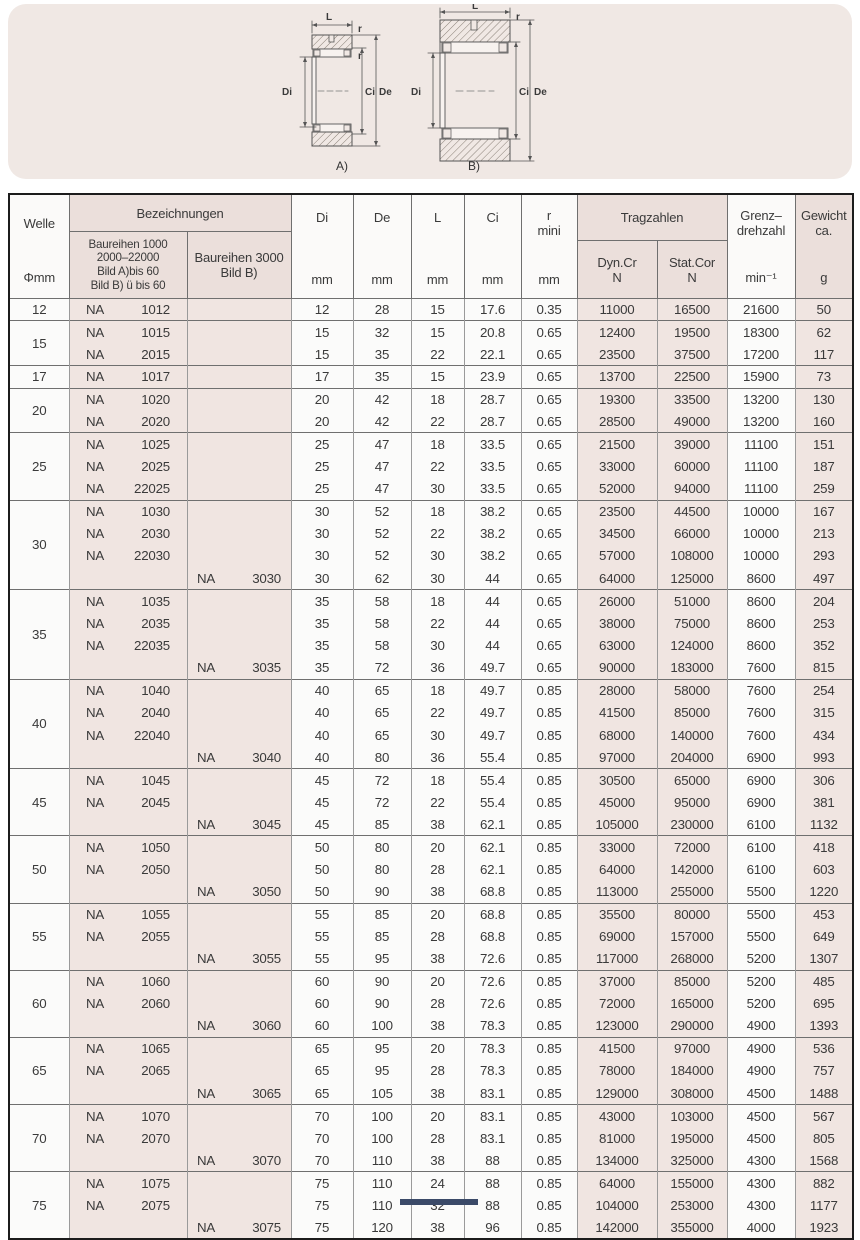 This screenshot has width=860, height=1240. What do you see at coordinates (437, 824) in the screenshot?
I see `value-cell-l: 38` at bounding box center [437, 824].